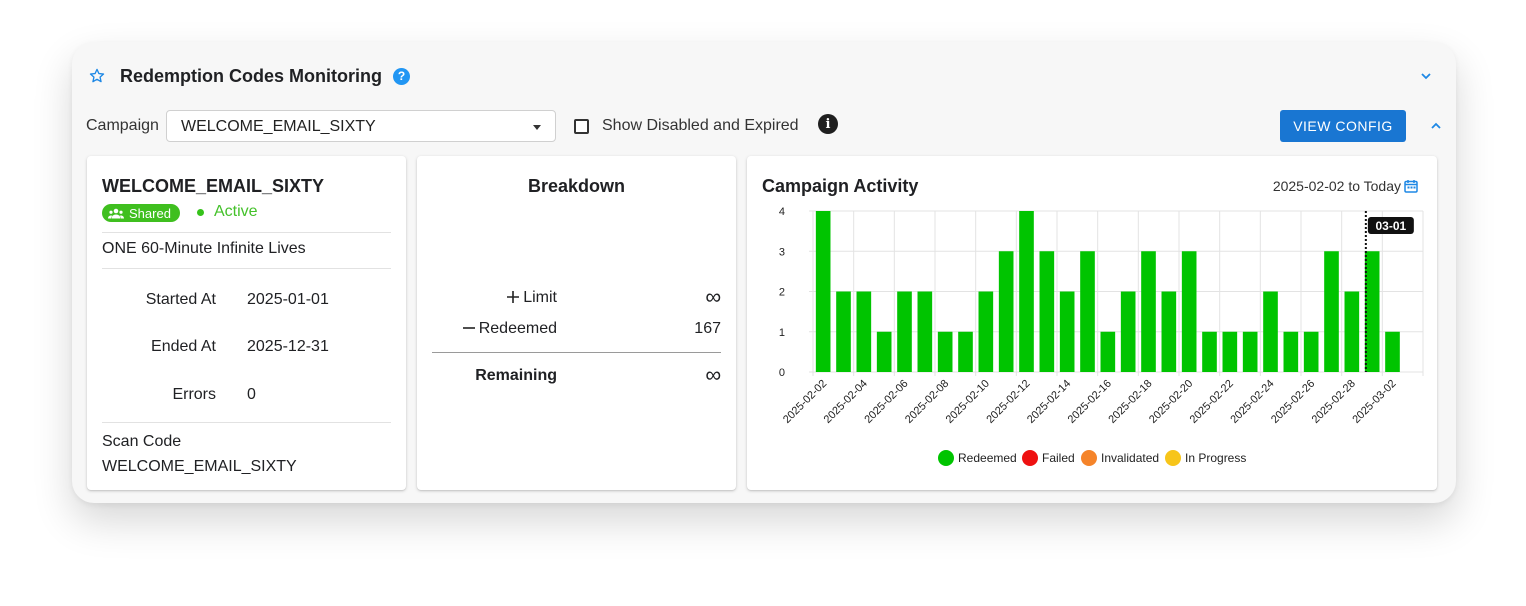  Describe the element at coordinates (576, 374) in the screenshot. I see `remaining-row: Remaining ∞` at that location.